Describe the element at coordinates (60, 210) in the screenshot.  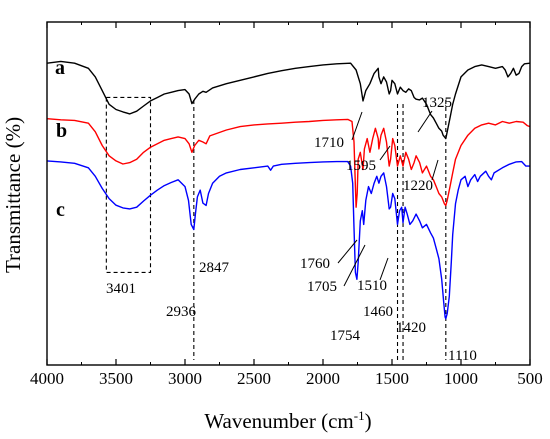
I see `series-label-c: c` at that location.